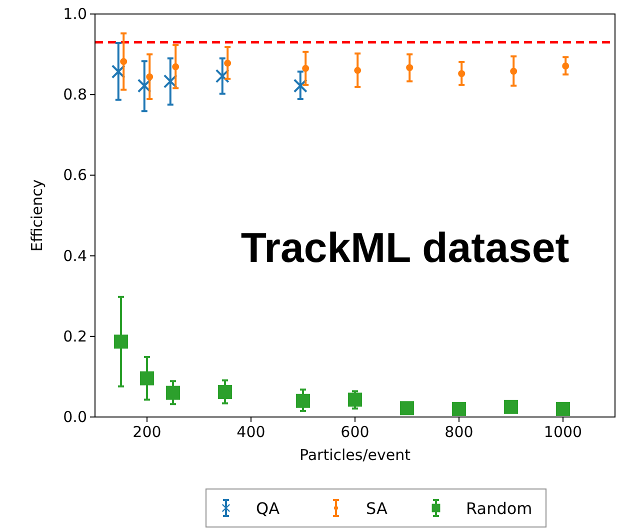  Describe the element at coordinates (37, 215) in the screenshot. I see `y-axis-title: Efficiency` at that location.